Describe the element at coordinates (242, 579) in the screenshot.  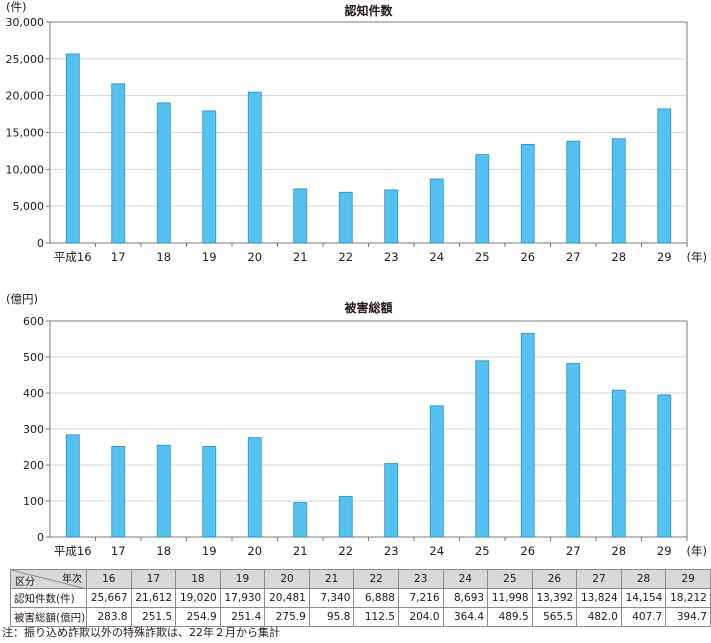
I see `table-year-header: 19` at that location.